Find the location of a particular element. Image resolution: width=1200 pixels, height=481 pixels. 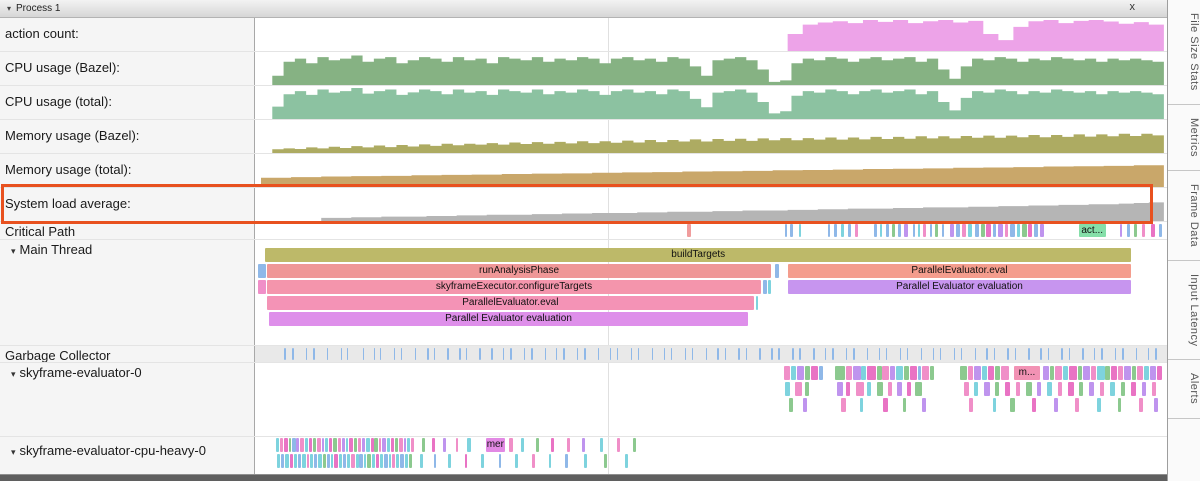

process-header: ▾ Process 1 x is located at coordinates (583, 9).